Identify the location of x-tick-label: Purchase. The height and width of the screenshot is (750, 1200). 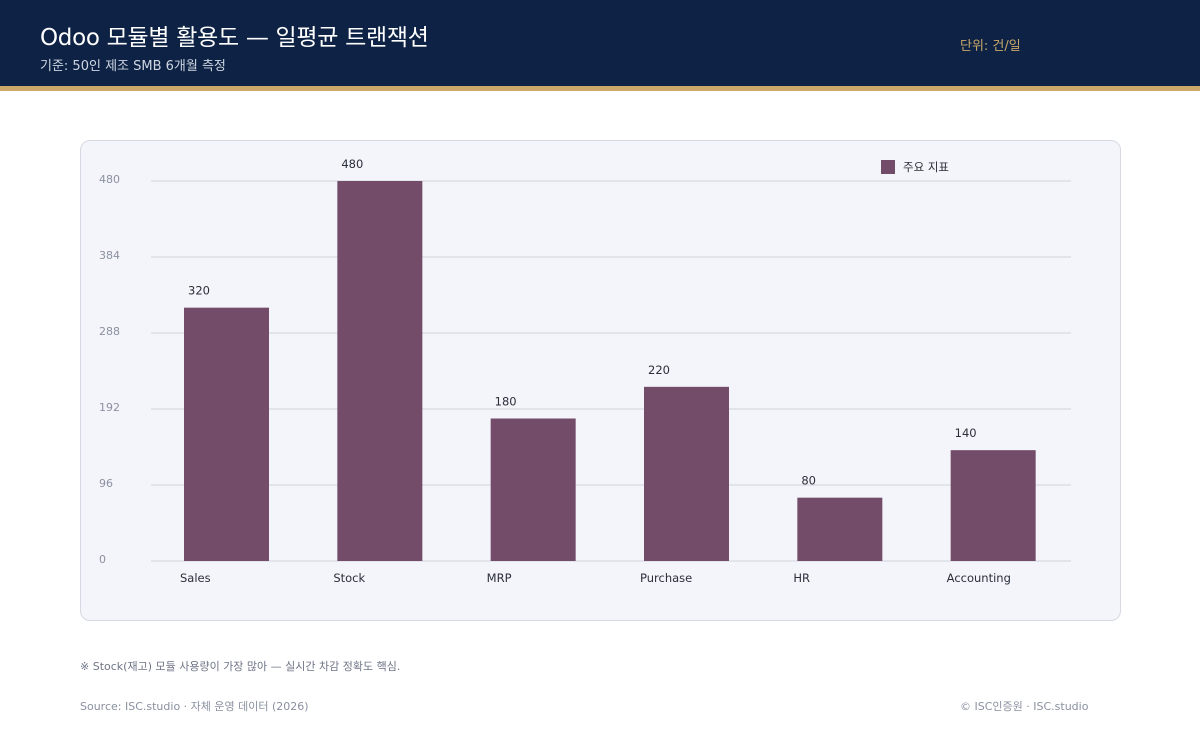
(666, 578).